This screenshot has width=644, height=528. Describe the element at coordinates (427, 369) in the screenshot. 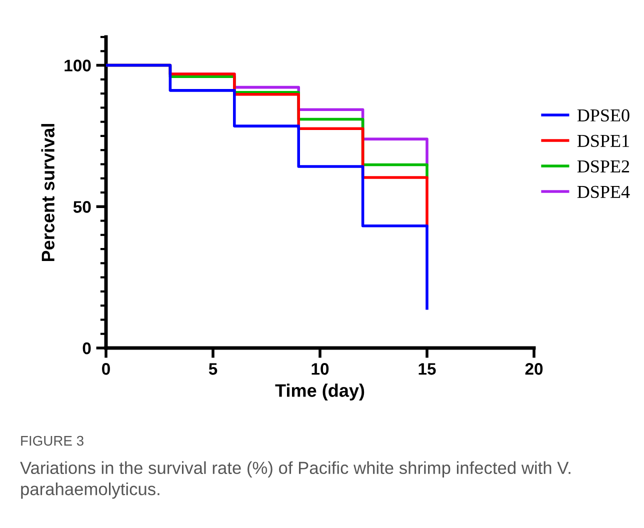

I see `x-tick-label: 15` at that location.